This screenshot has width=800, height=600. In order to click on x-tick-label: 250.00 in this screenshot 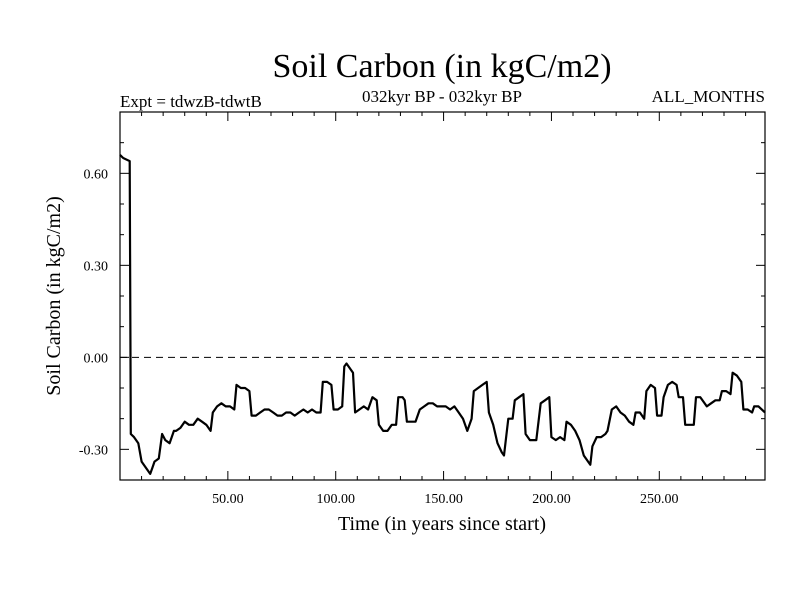, I will do `click(659, 499)`.